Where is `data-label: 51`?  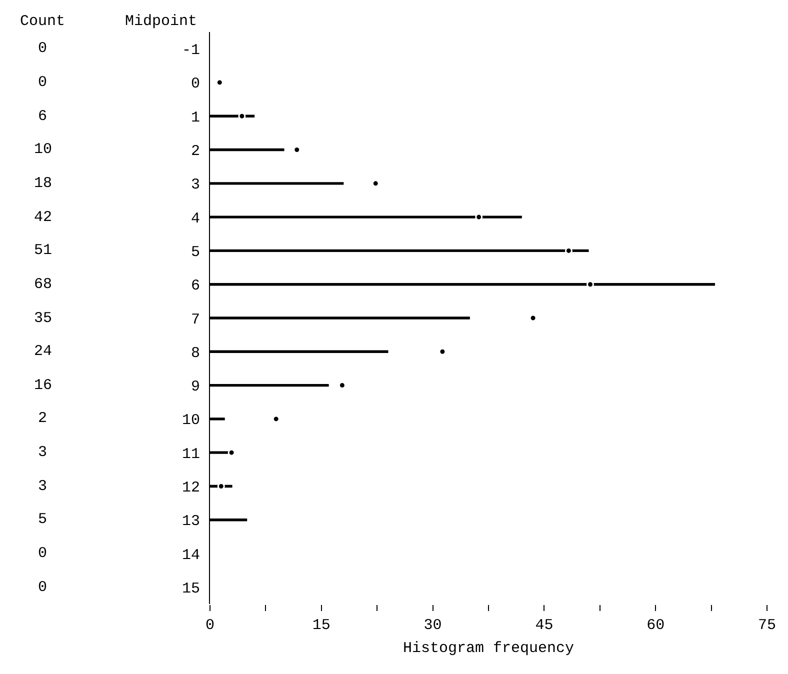
data-label: 51 is located at coordinates (43, 250).